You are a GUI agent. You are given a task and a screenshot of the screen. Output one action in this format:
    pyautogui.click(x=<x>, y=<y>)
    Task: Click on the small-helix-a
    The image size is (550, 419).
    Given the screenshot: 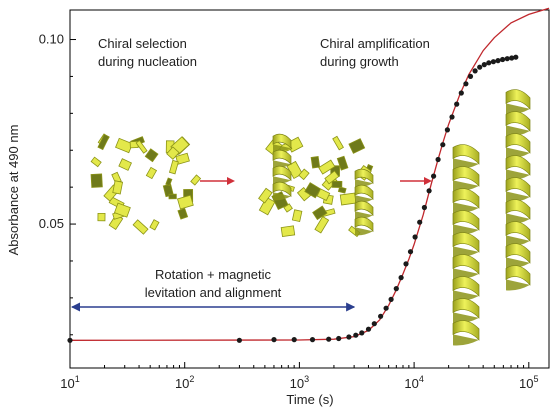 What is the action you would take?
    pyautogui.click(x=282, y=167)
    